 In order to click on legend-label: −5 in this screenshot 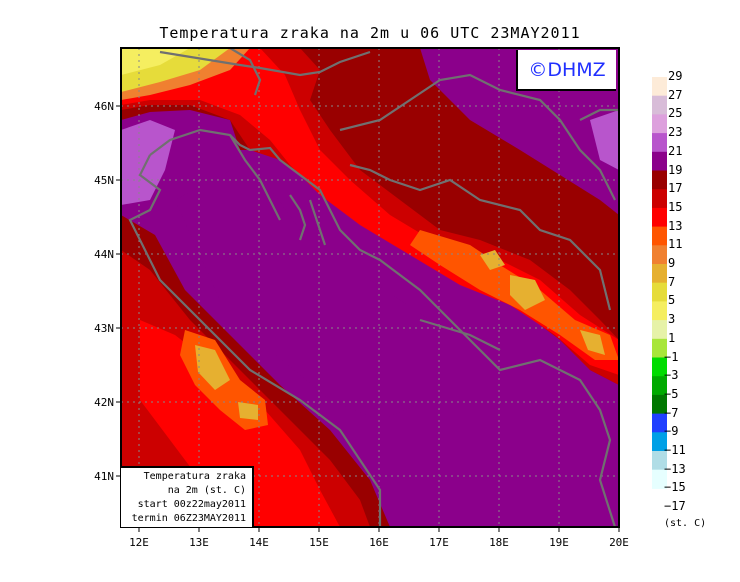, I will do `click(671, 393)`.